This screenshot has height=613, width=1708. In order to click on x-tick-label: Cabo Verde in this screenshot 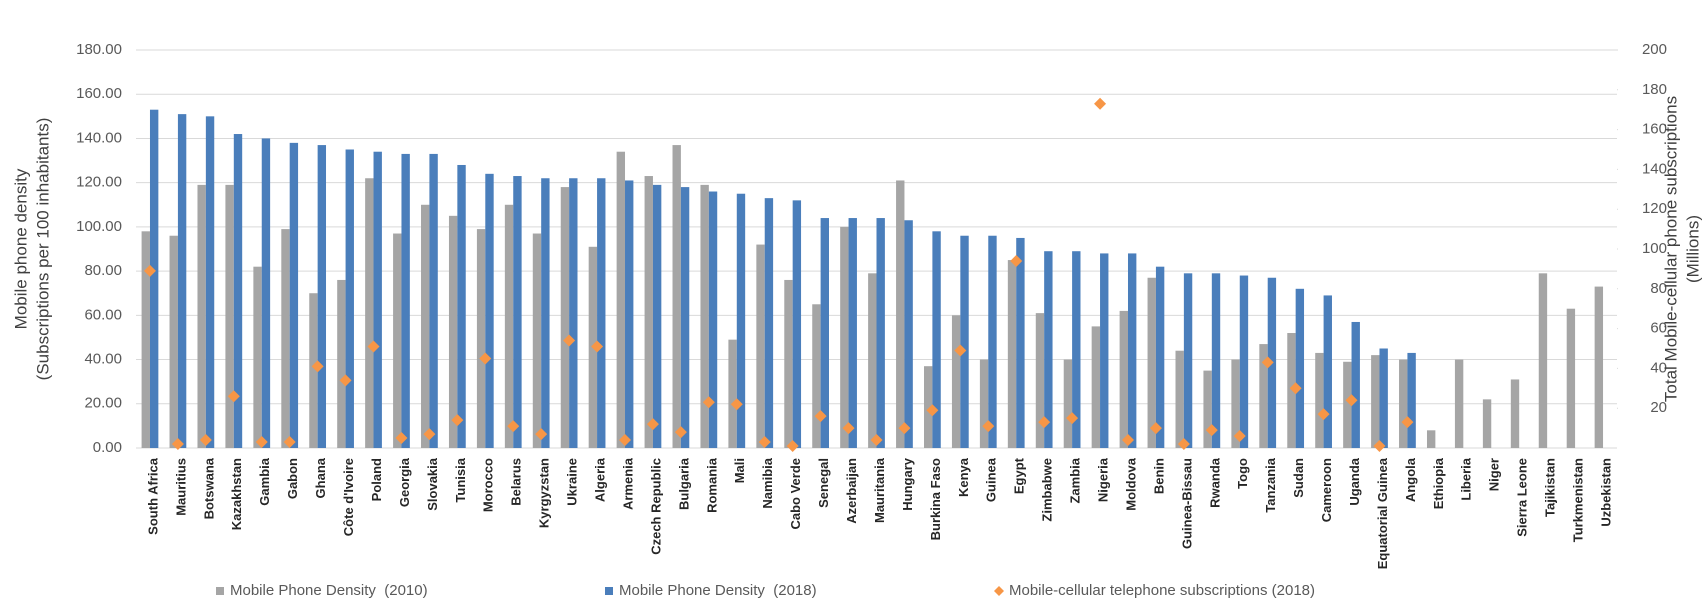, I will do `click(795, 494)`.